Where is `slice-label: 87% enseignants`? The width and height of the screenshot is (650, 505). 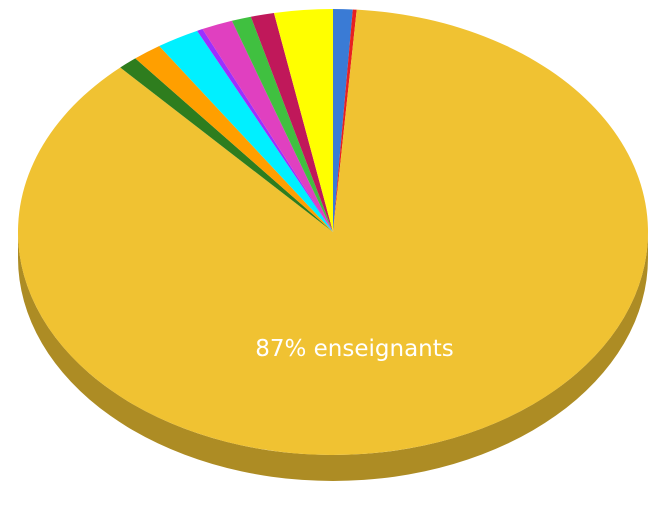
slice-label: 87% enseignants is located at coordinates (354, 349).